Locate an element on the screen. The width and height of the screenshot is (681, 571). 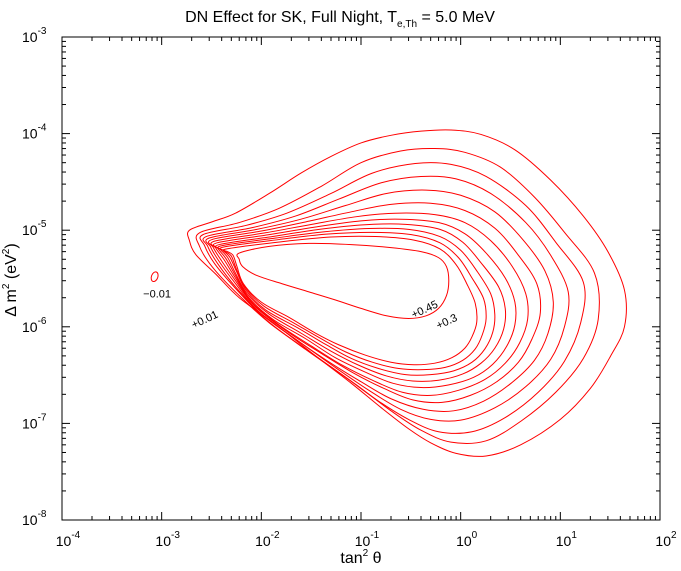
contour-label: −0.01 is located at coordinates (157, 295).